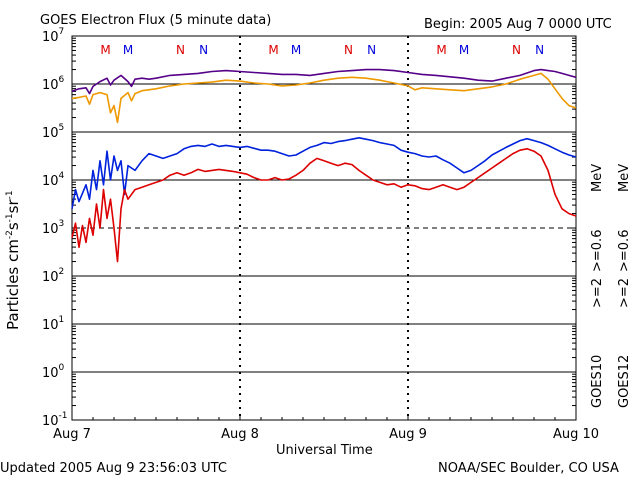 The width and height of the screenshot is (640, 480). Describe the element at coordinates (53, 180) in the screenshot. I see `y-tick-label: 10⁴` at that location.